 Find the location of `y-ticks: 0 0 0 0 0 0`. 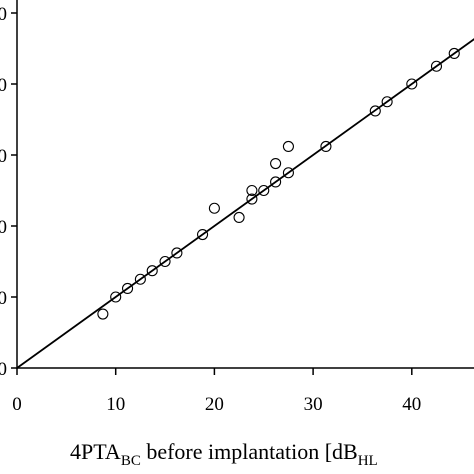

y-ticks: 0 0 0 0 0 0 is located at coordinates (8, 192).